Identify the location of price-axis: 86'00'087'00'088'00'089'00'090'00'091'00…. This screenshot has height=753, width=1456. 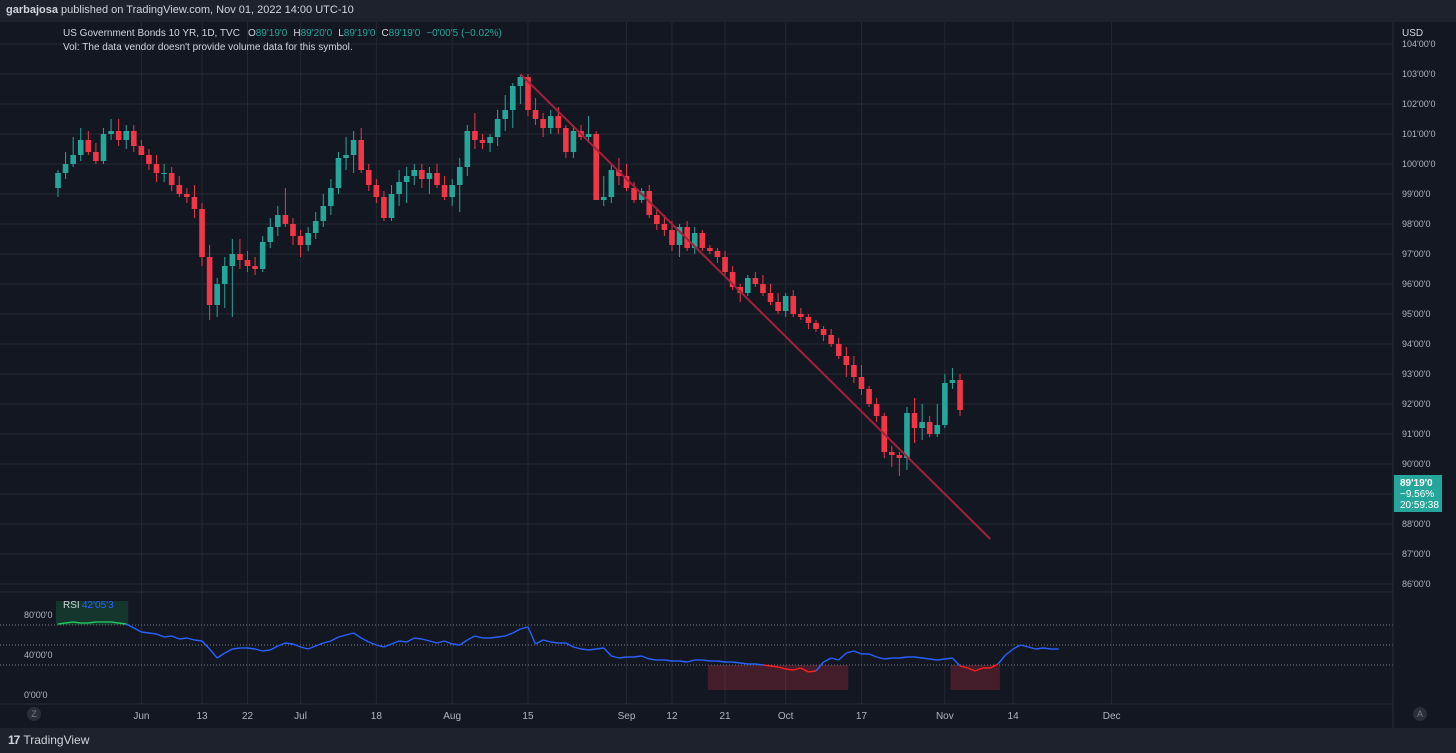
(1418, 314).